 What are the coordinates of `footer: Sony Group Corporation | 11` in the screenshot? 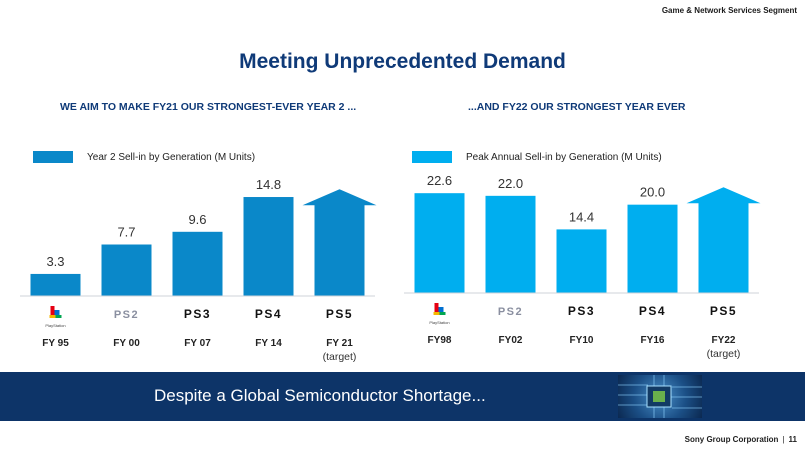 It's located at (741, 439).